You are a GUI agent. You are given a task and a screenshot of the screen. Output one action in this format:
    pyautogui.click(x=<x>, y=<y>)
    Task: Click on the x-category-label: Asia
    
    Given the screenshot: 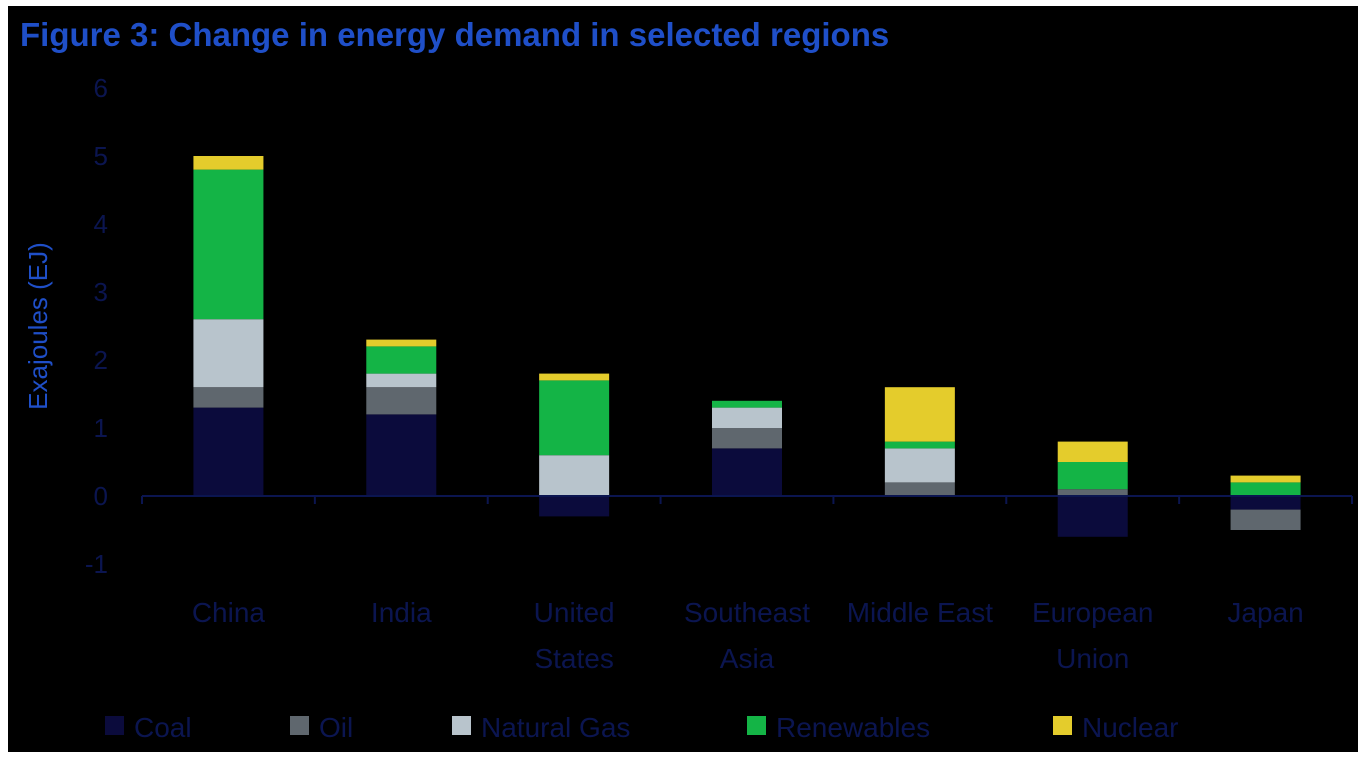 What is the action you would take?
    pyautogui.click(x=747, y=658)
    